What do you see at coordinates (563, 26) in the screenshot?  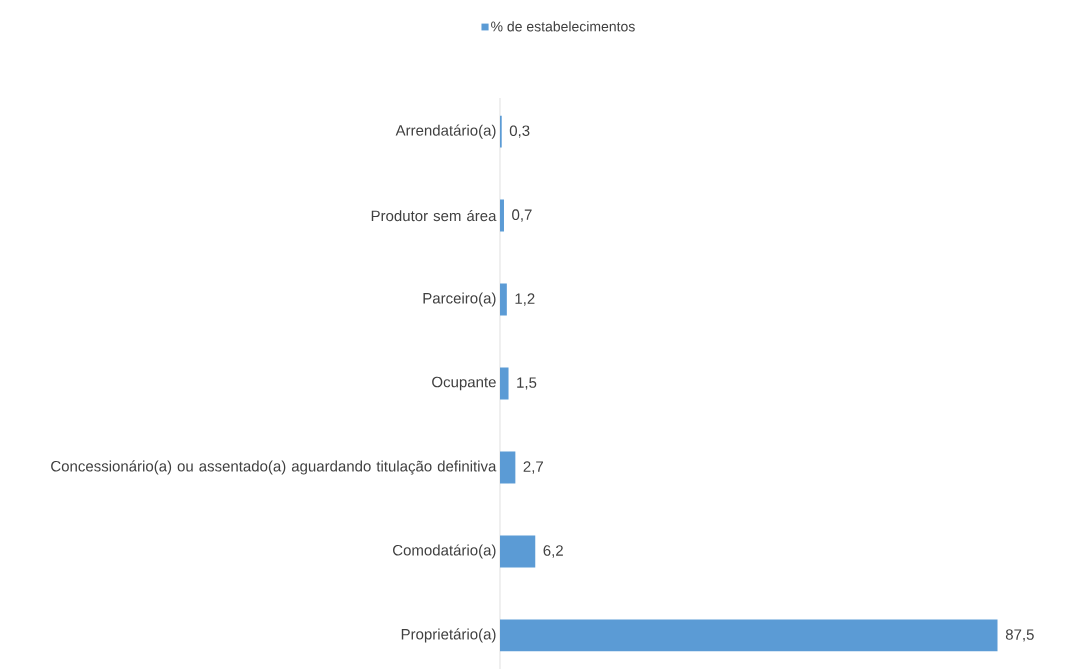 I see `legend-label: % de estabelecimentos` at bounding box center [563, 26].